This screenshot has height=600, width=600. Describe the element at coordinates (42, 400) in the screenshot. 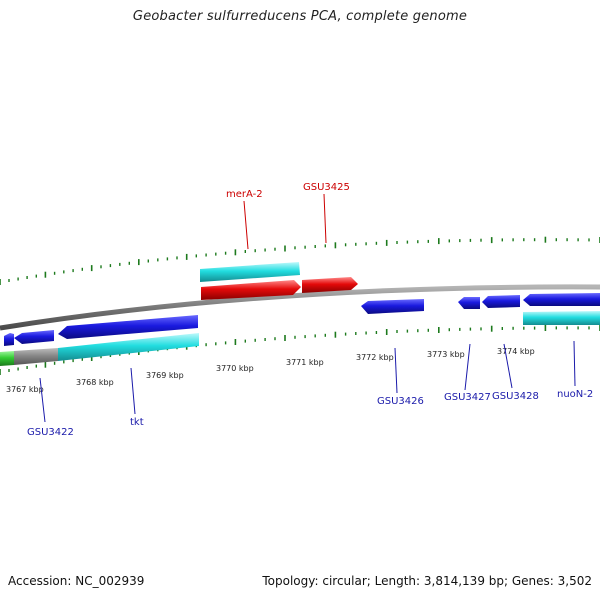

I see `leader-GSU3422` at that location.